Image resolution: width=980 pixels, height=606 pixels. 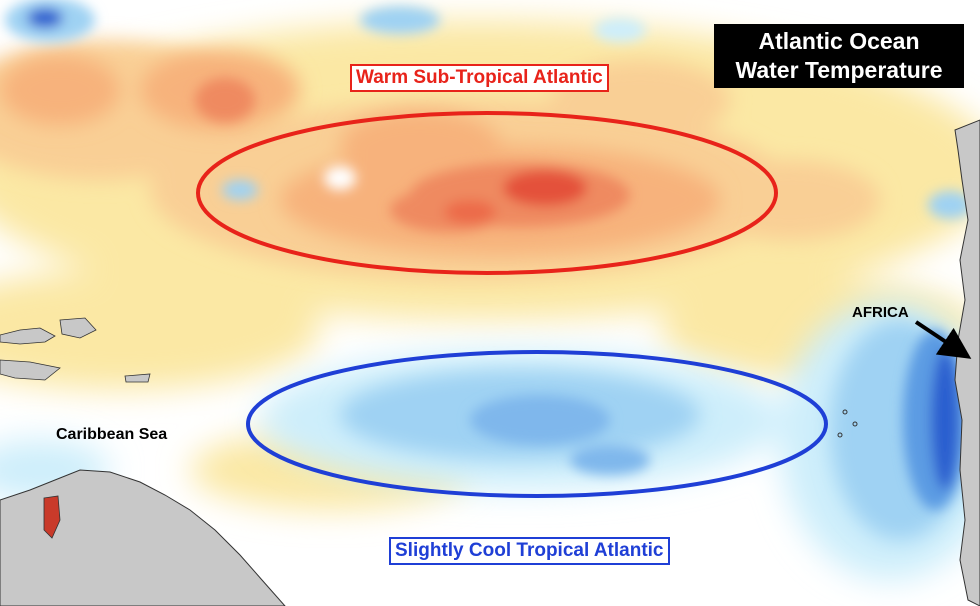 What do you see at coordinates (967, 362) in the screenshot?
I see `land-africa` at bounding box center [967, 362].